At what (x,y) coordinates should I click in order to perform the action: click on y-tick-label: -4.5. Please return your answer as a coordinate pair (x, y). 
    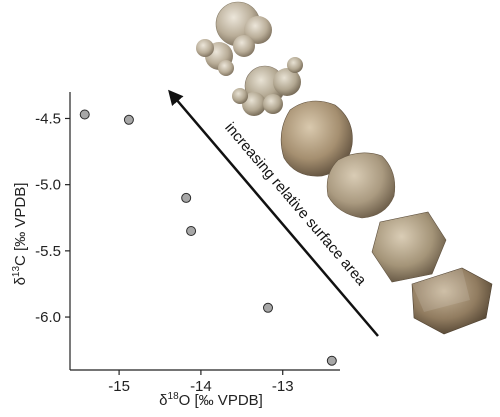
    Looking at the image, I should click on (48, 118).